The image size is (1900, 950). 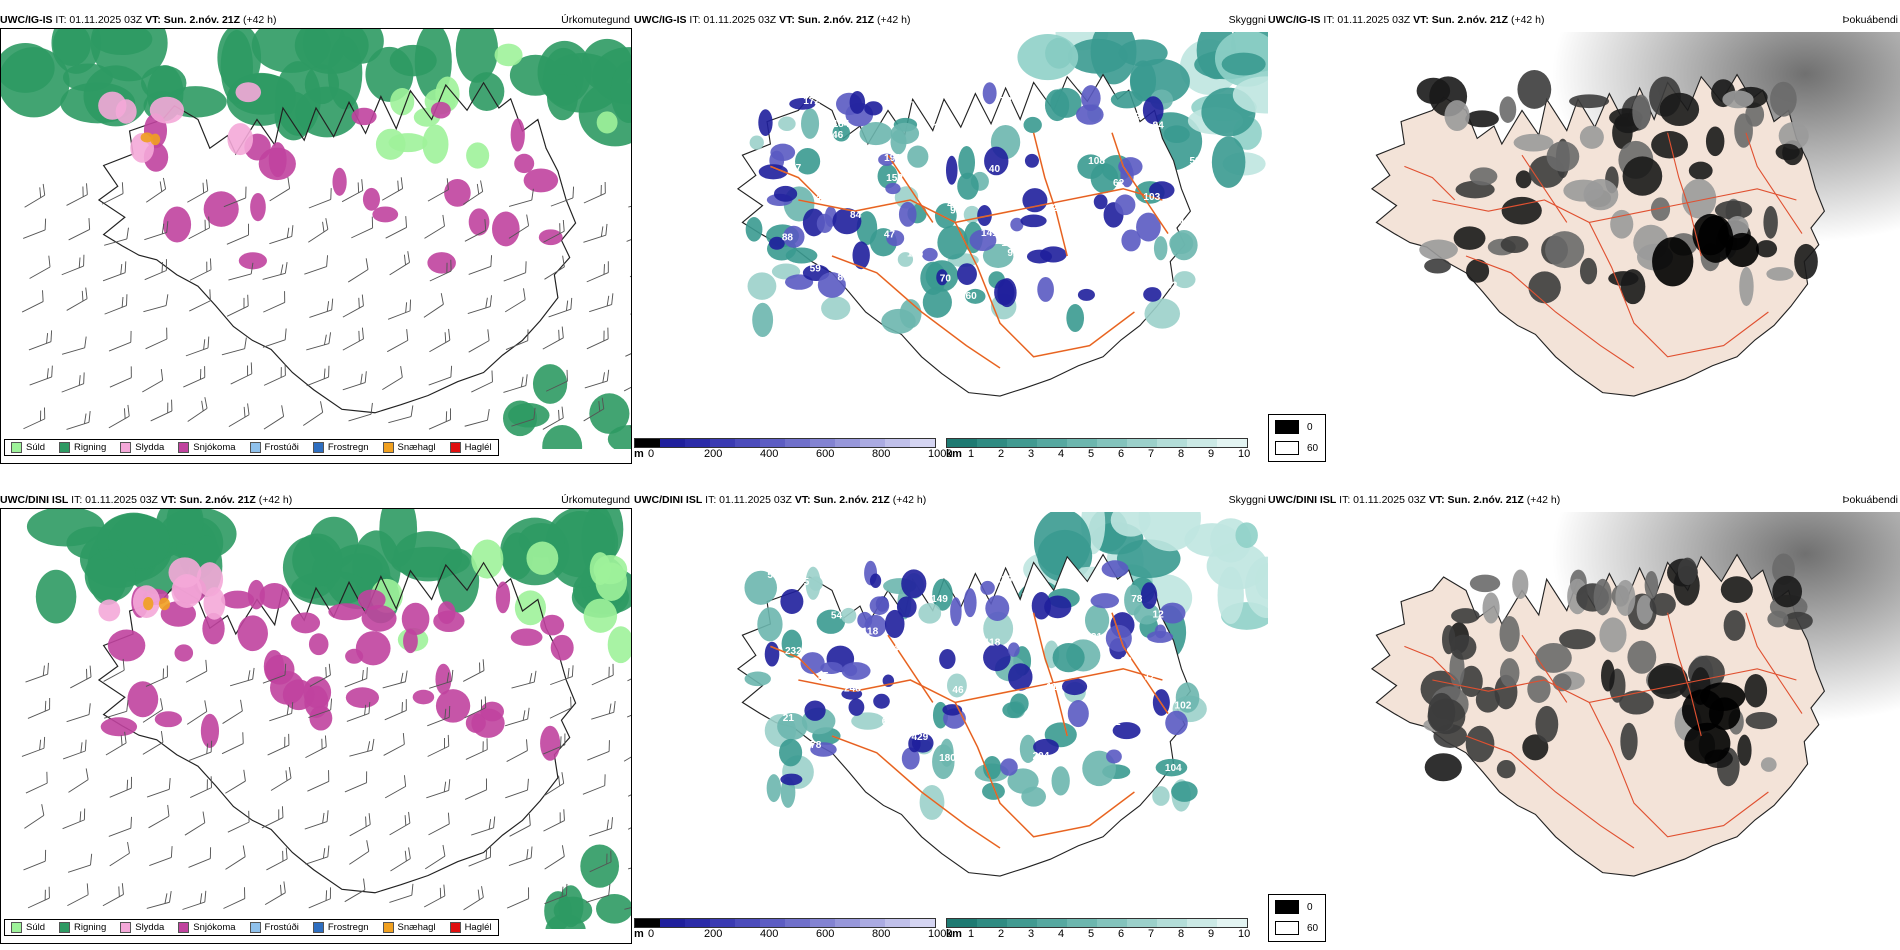 What do you see at coordinates (909, 500) in the screenshot?
I see `lead-time: (+42 h)` at bounding box center [909, 500].